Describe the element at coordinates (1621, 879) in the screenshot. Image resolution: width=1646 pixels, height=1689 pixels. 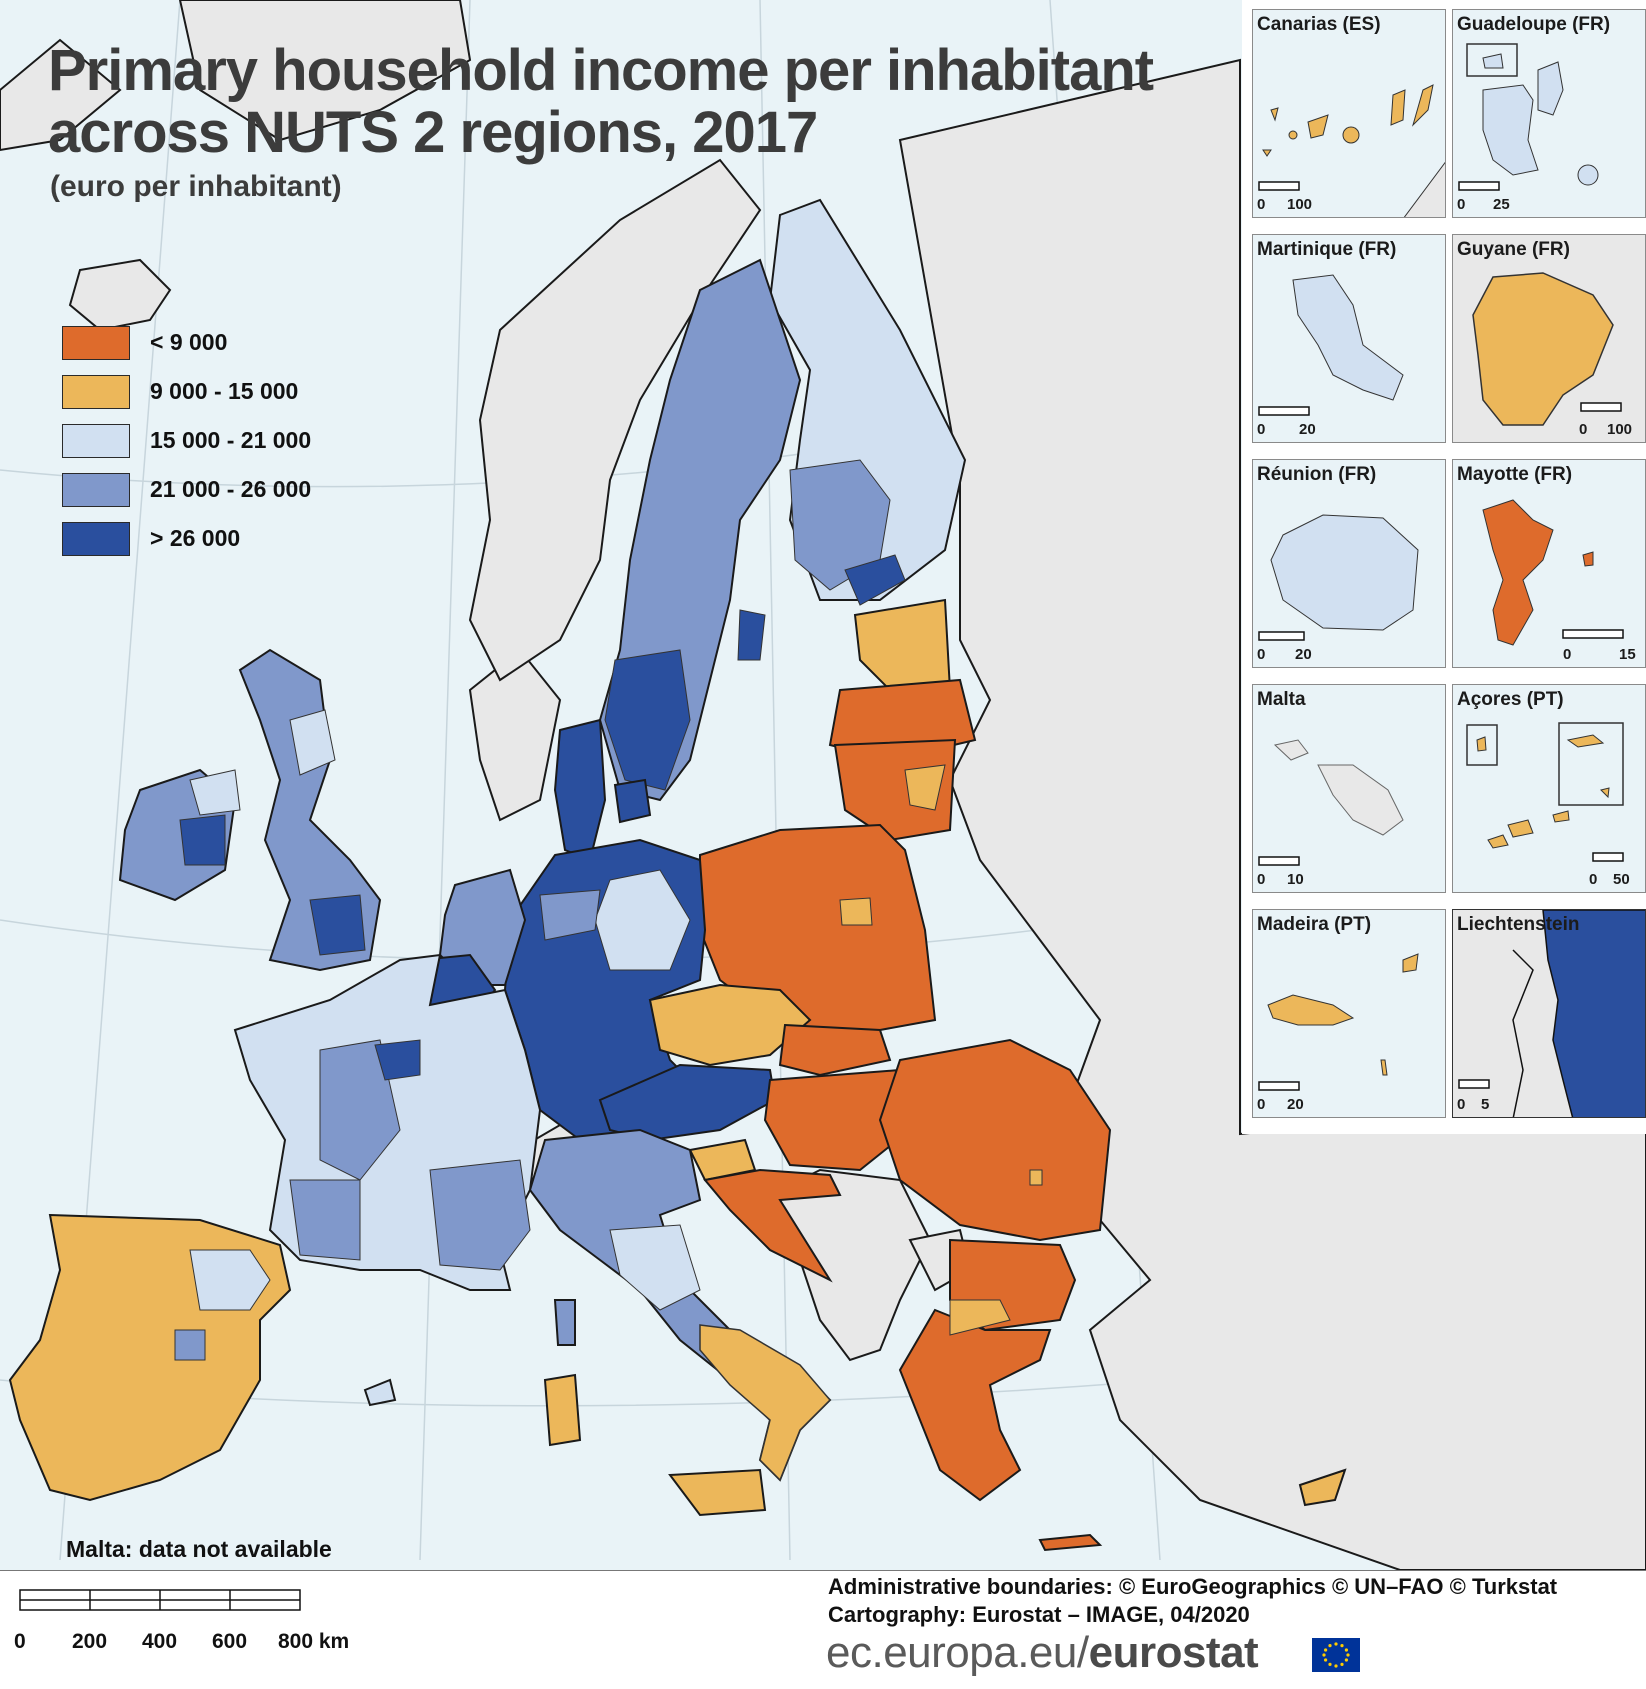
I see `scale-label: 50` at that location.